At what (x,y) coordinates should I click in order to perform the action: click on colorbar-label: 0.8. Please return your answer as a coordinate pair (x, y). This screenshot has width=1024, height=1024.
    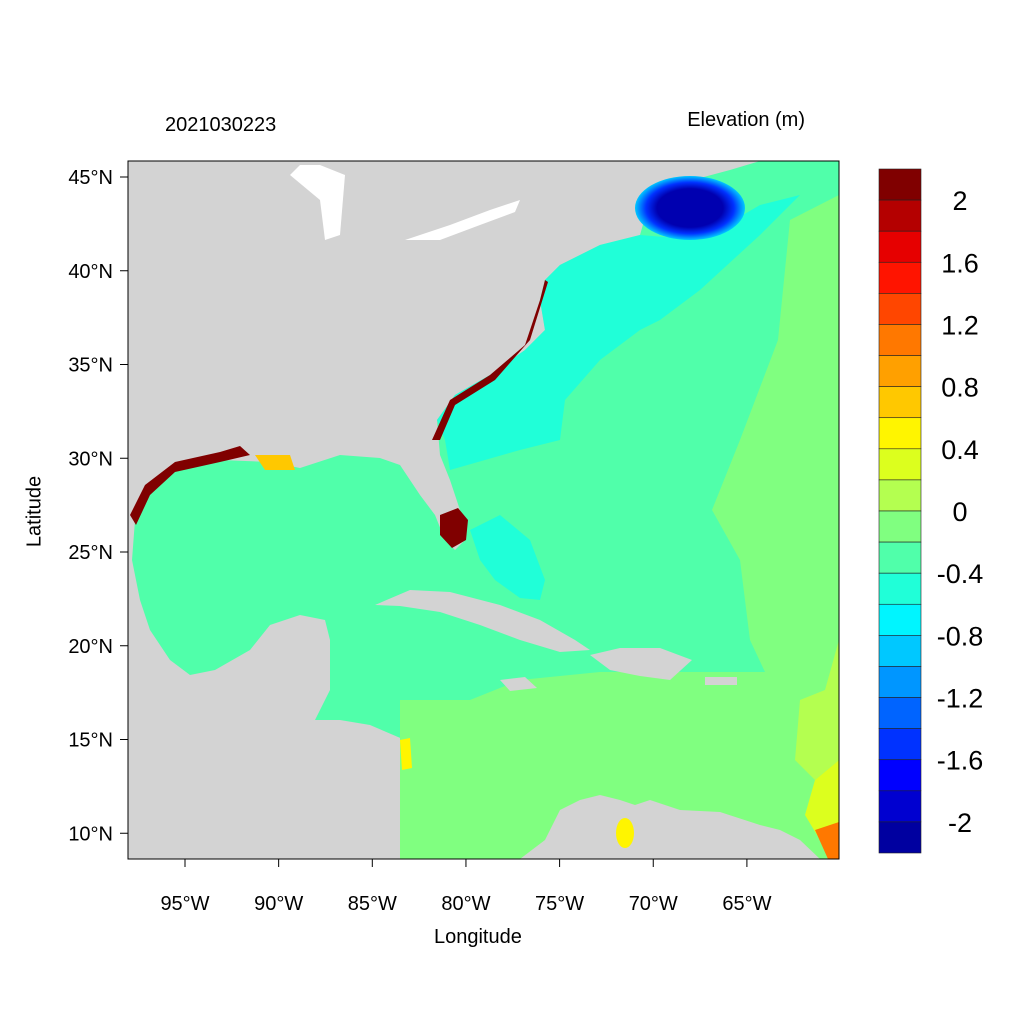
    Looking at the image, I should click on (960, 388).